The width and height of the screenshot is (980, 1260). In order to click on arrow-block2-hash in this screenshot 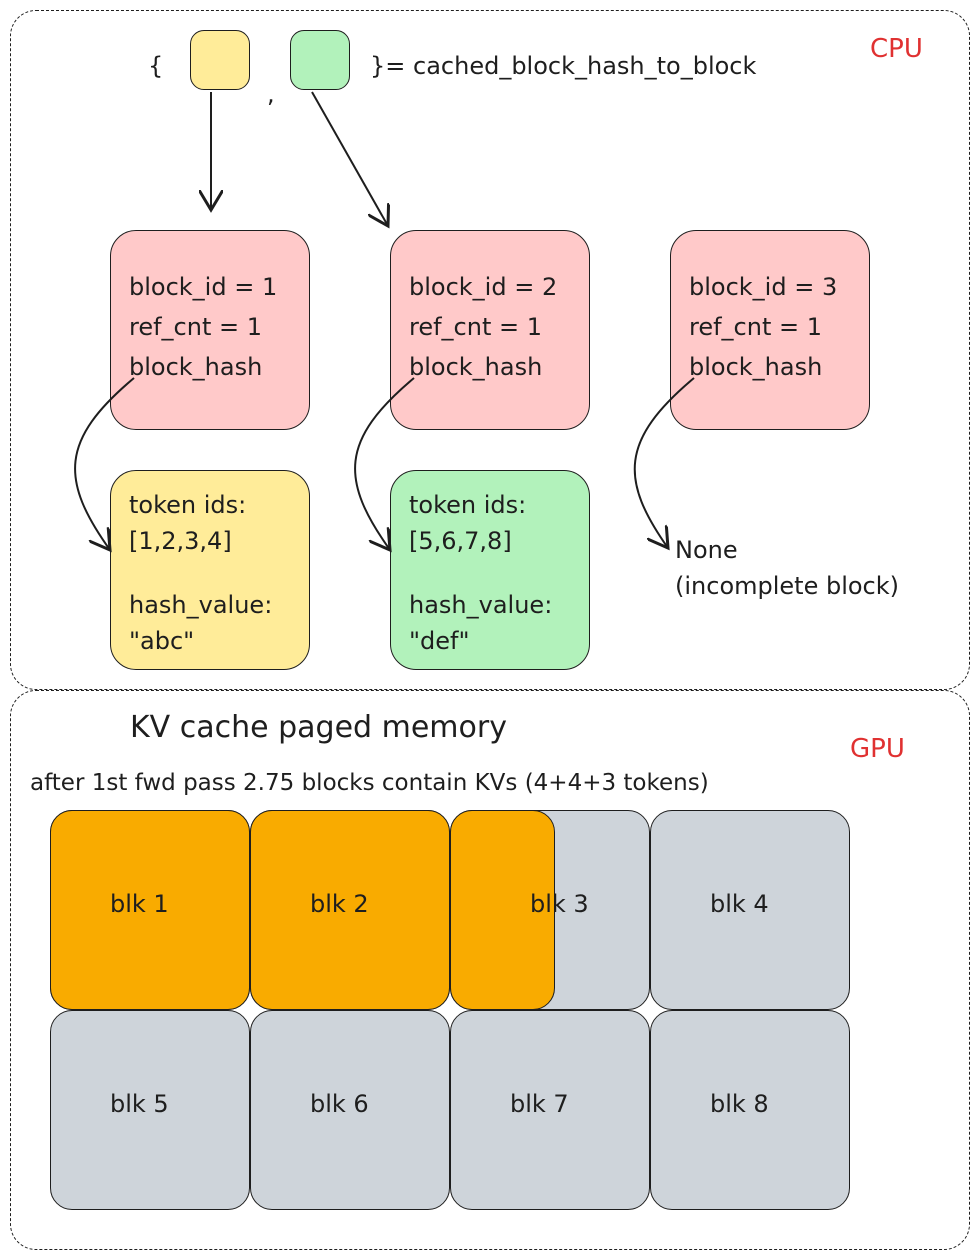, I will do `click(384, 463)`.